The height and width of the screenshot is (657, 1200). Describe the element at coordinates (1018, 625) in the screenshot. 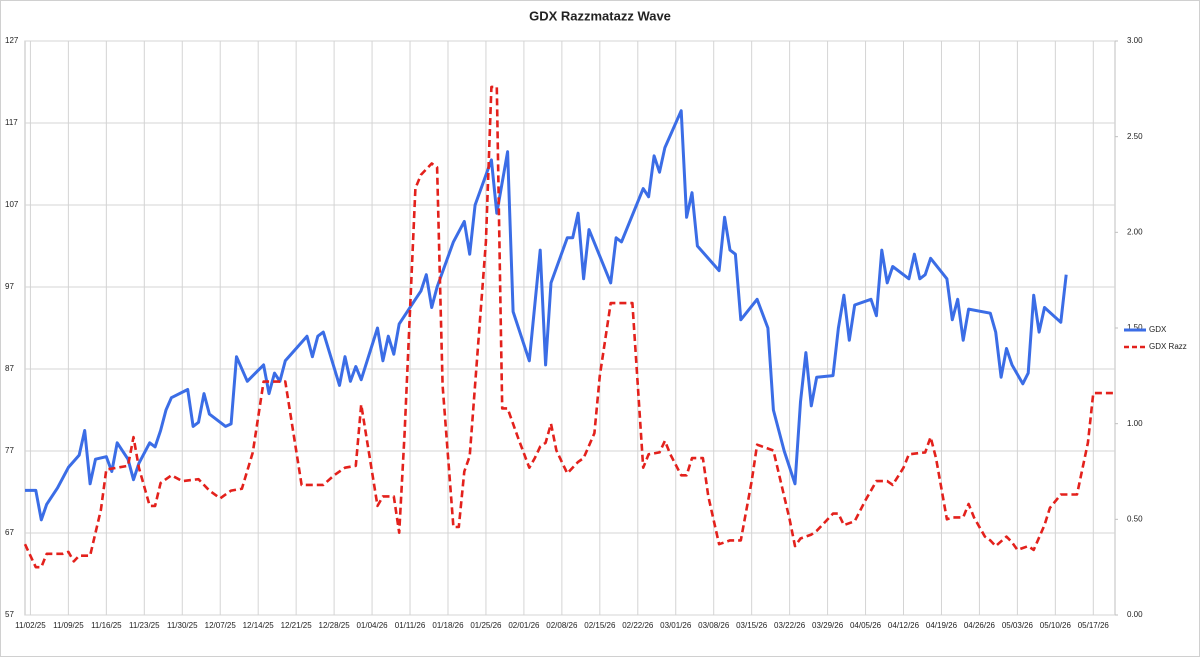

I see `x-tick-label: 05/03/26` at that location.